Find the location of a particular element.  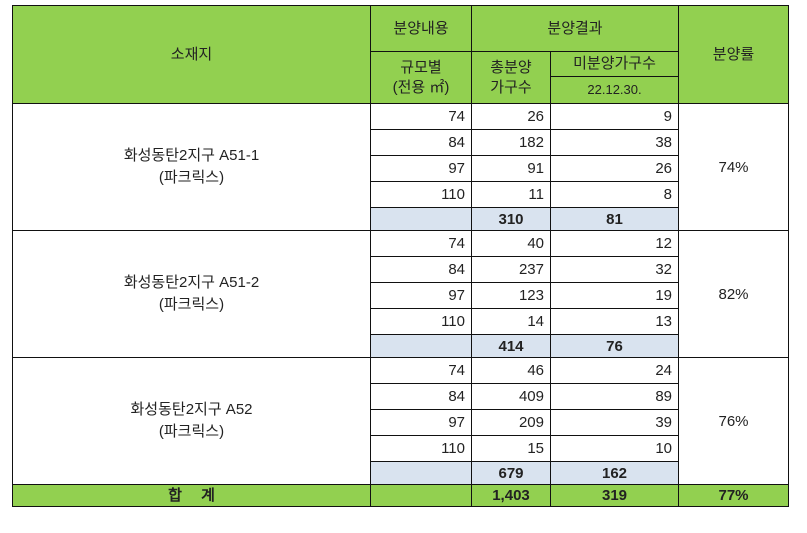

total-cell: 209 is located at coordinates (511, 422).